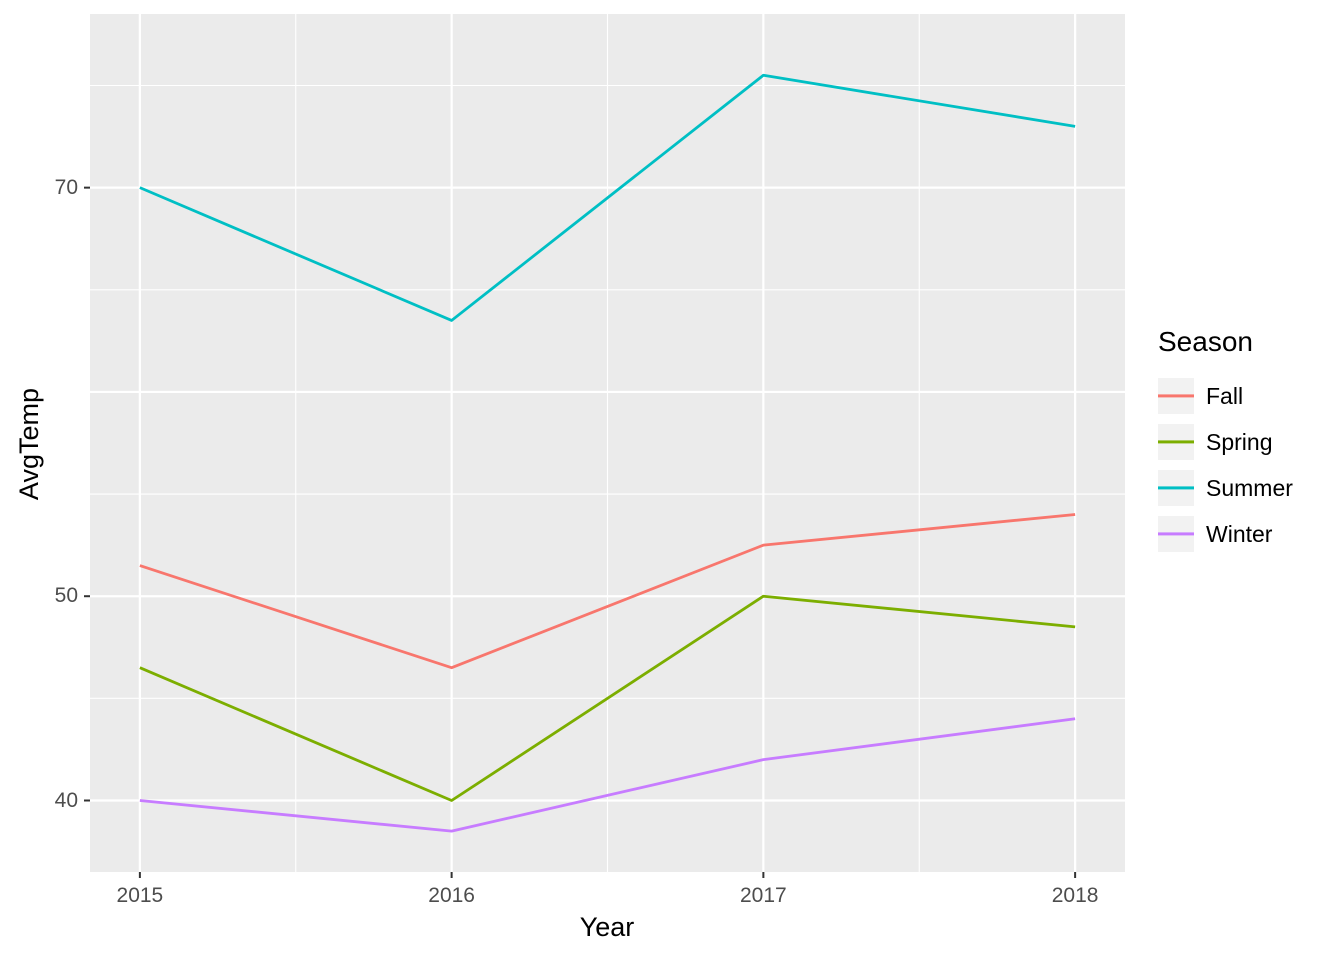 The height and width of the screenshot is (960, 1344). What do you see at coordinates (140, 895) in the screenshot?
I see `x-tick-label: 2015` at bounding box center [140, 895].